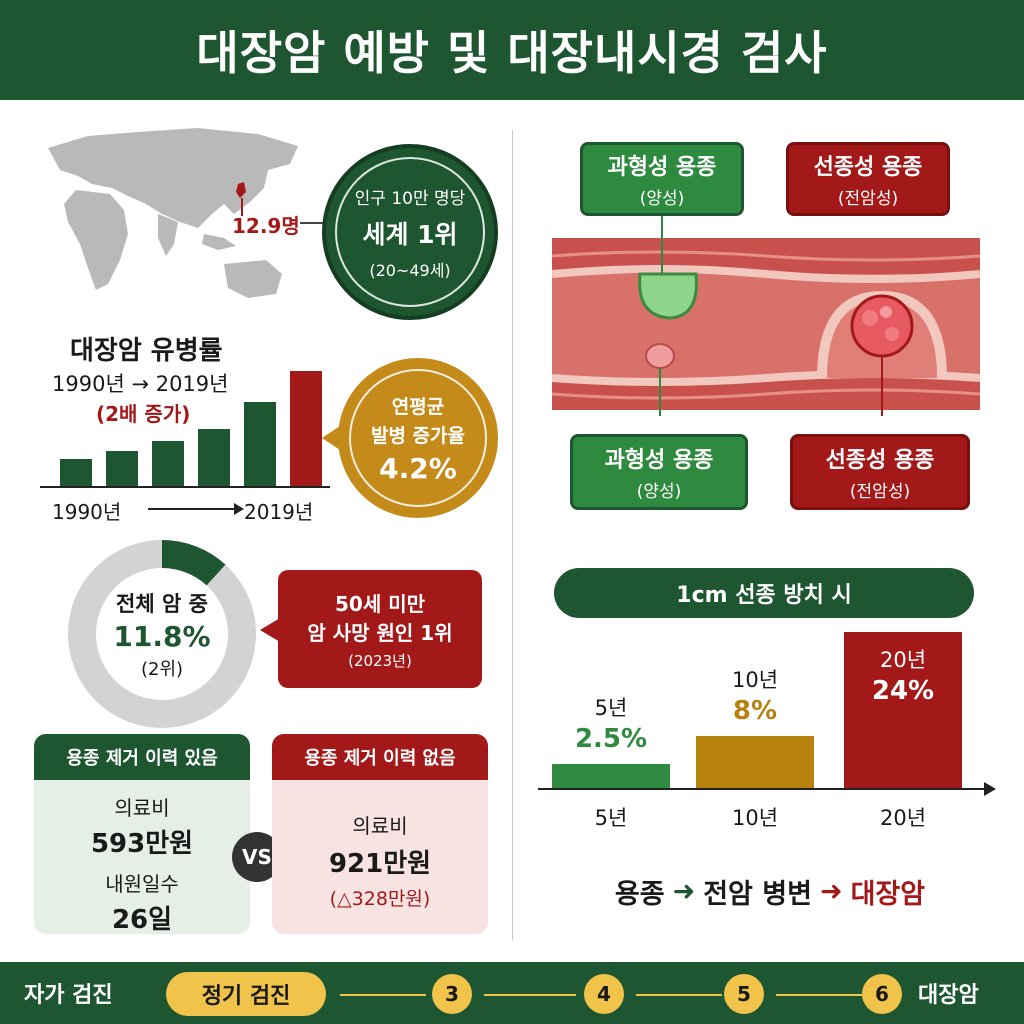  What do you see at coordinates (185, 487) in the screenshot?
I see `prevalence-axis` at bounding box center [185, 487].